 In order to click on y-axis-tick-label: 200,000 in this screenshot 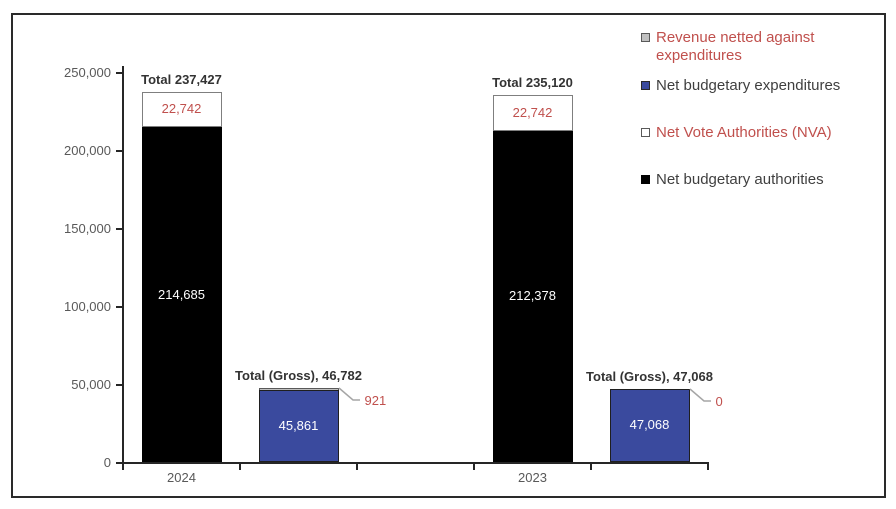, I will do `click(87, 150)`.